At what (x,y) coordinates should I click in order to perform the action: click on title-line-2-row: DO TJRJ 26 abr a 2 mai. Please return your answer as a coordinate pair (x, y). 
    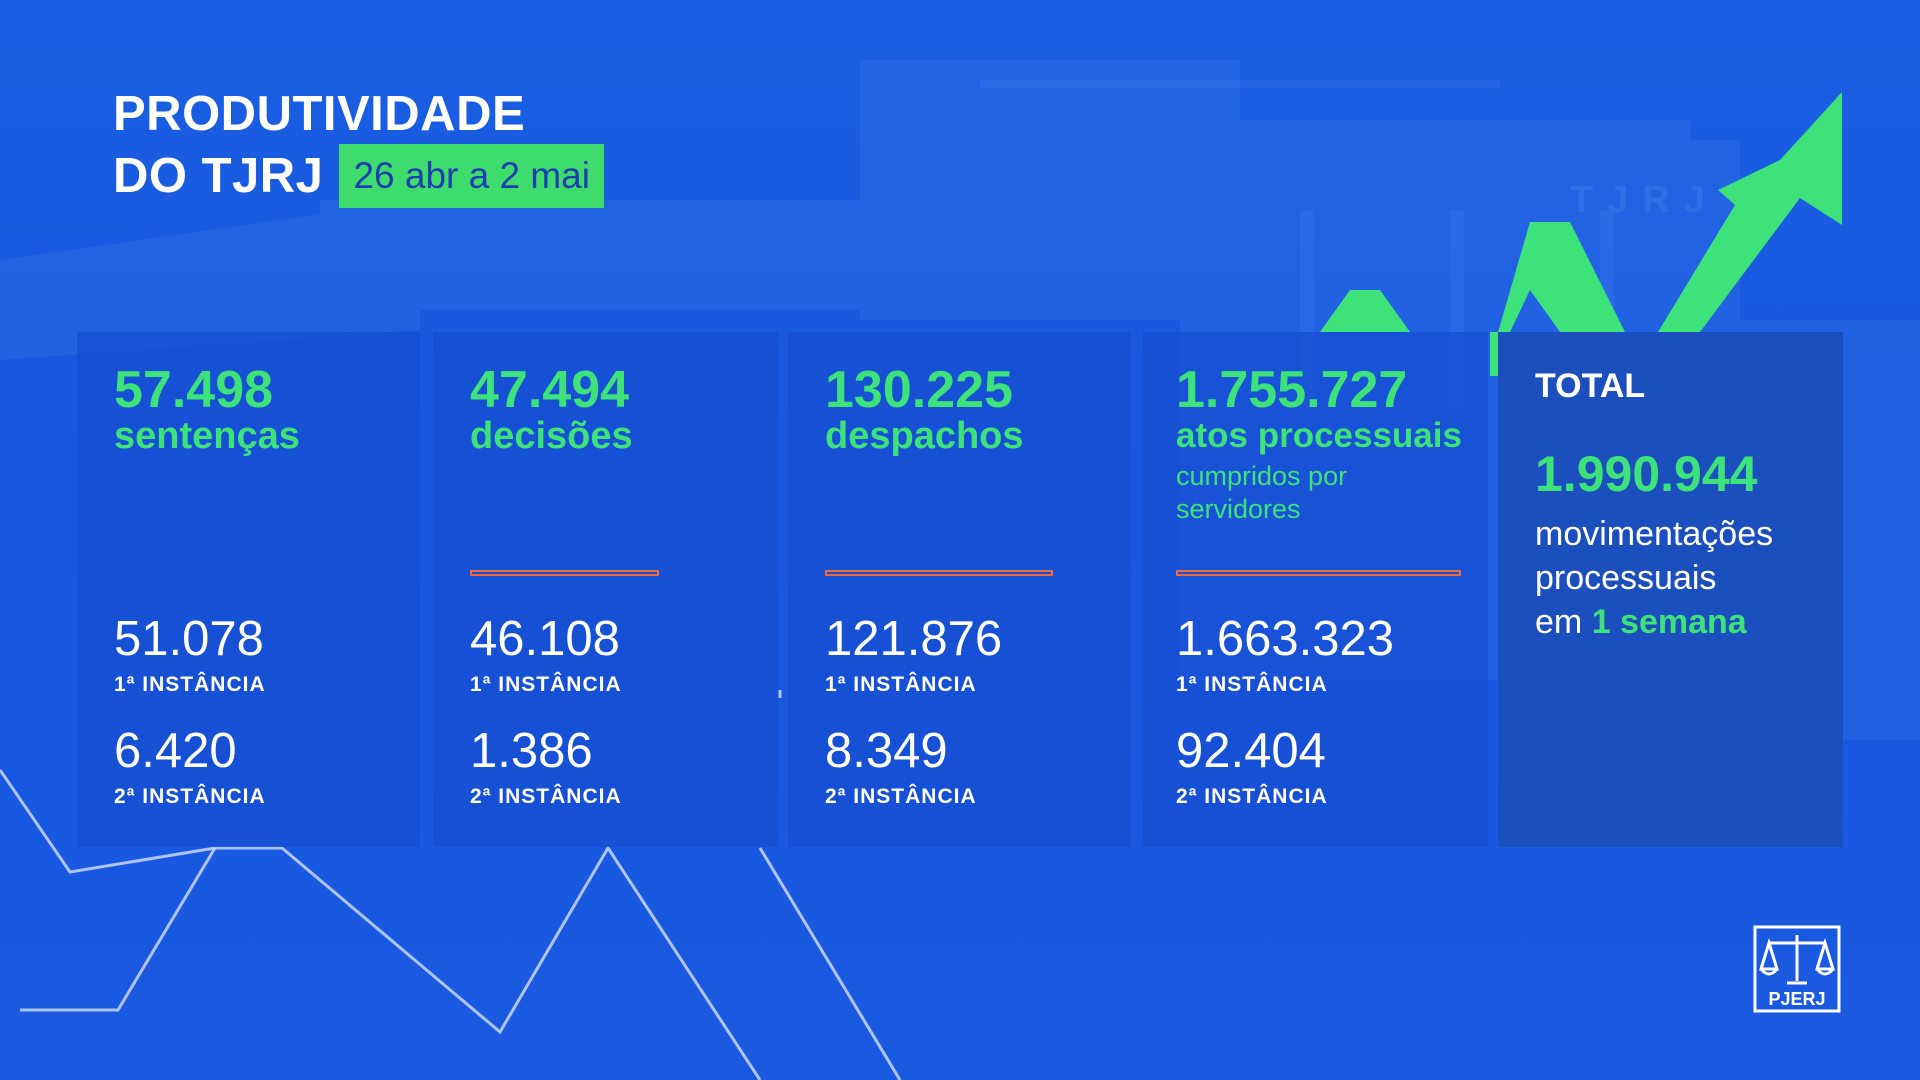
    Looking at the image, I should click on (358, 176).